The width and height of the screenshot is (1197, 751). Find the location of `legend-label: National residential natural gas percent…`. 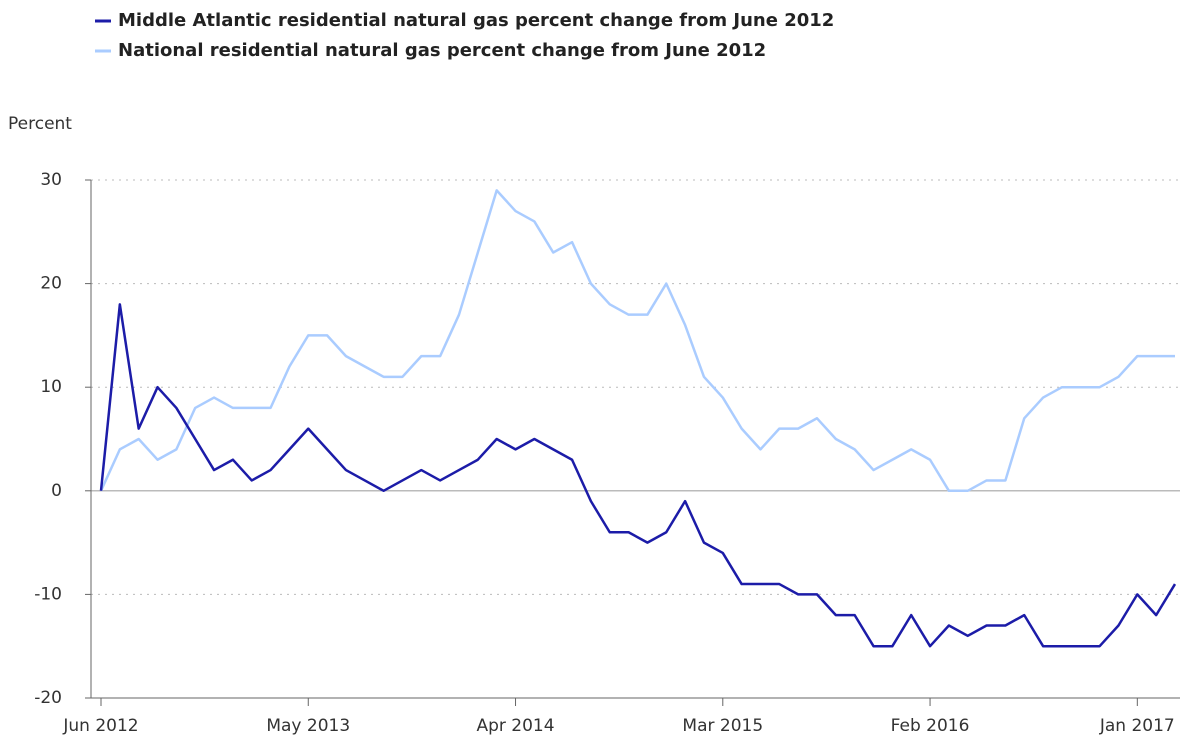

legend-label: National residential natural gas percent… is located at coordinates (442, 50).